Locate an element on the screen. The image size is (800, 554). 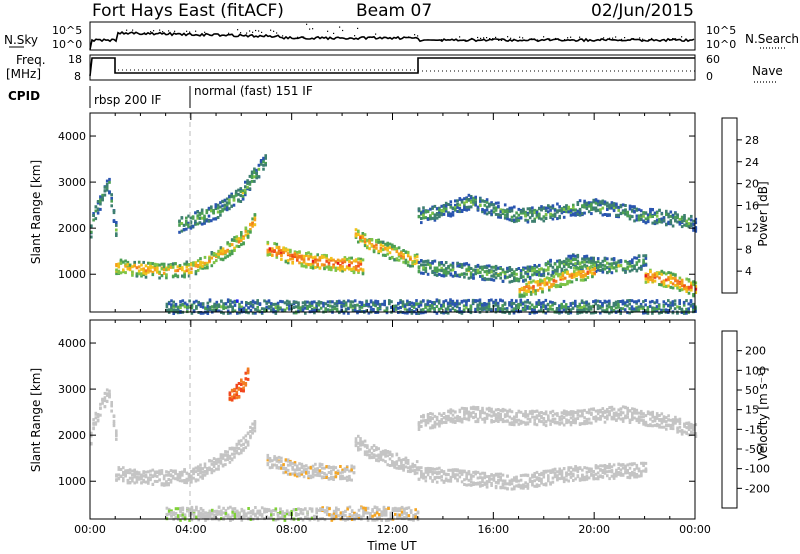
ytick-label-0: 1000 is located at coordinates (72, 274).